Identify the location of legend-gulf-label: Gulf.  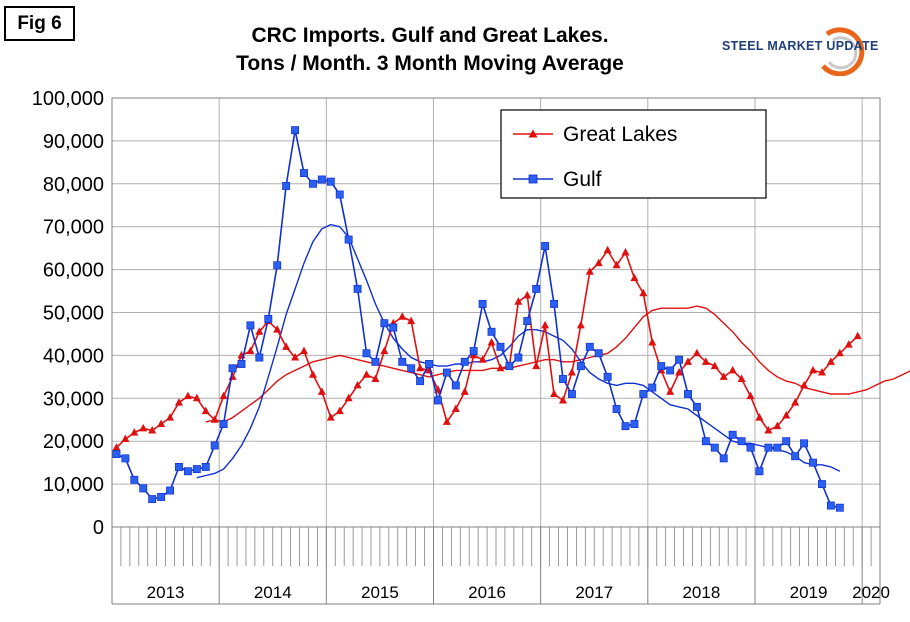
(582, 179).